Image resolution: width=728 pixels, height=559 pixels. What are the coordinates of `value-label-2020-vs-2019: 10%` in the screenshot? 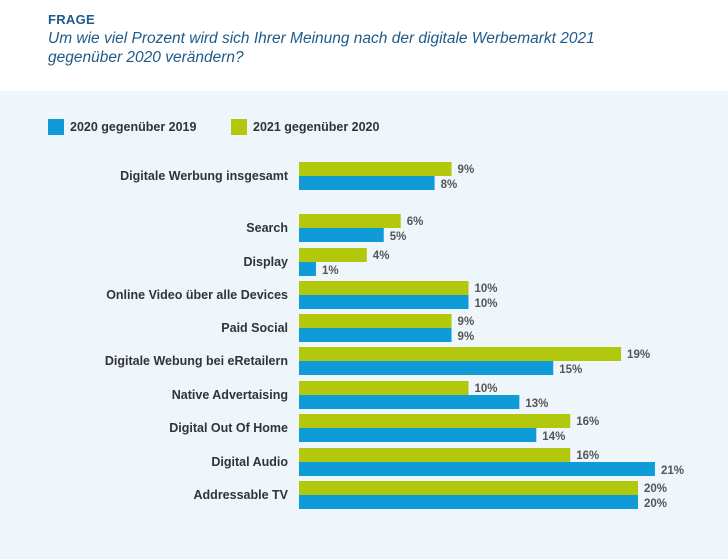 It's located at (486, 304).